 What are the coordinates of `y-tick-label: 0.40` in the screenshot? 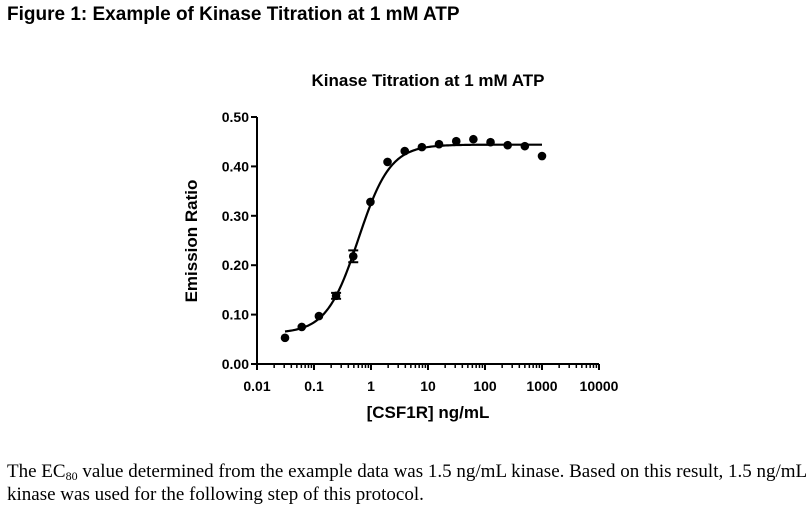 It's located at (235, 166).